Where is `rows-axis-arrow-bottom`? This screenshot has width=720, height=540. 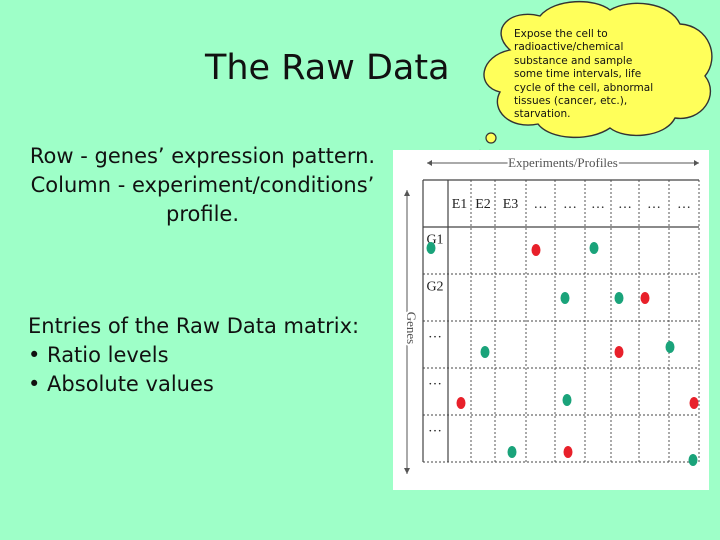 rows-axis-arrow-bottom is located at coordinates (407, 471).